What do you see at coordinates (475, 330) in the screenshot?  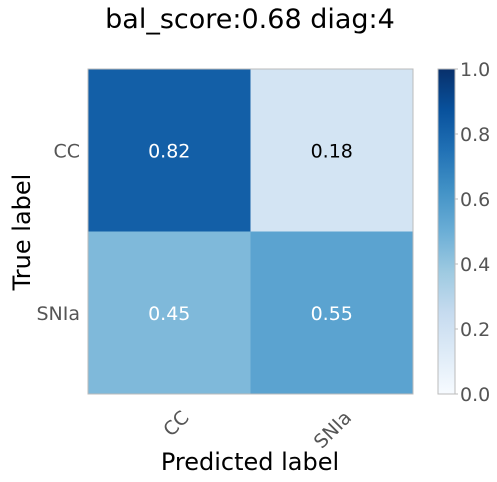 I see `colorbar-tick-label: 0.2` at bounding box center [475, 330].